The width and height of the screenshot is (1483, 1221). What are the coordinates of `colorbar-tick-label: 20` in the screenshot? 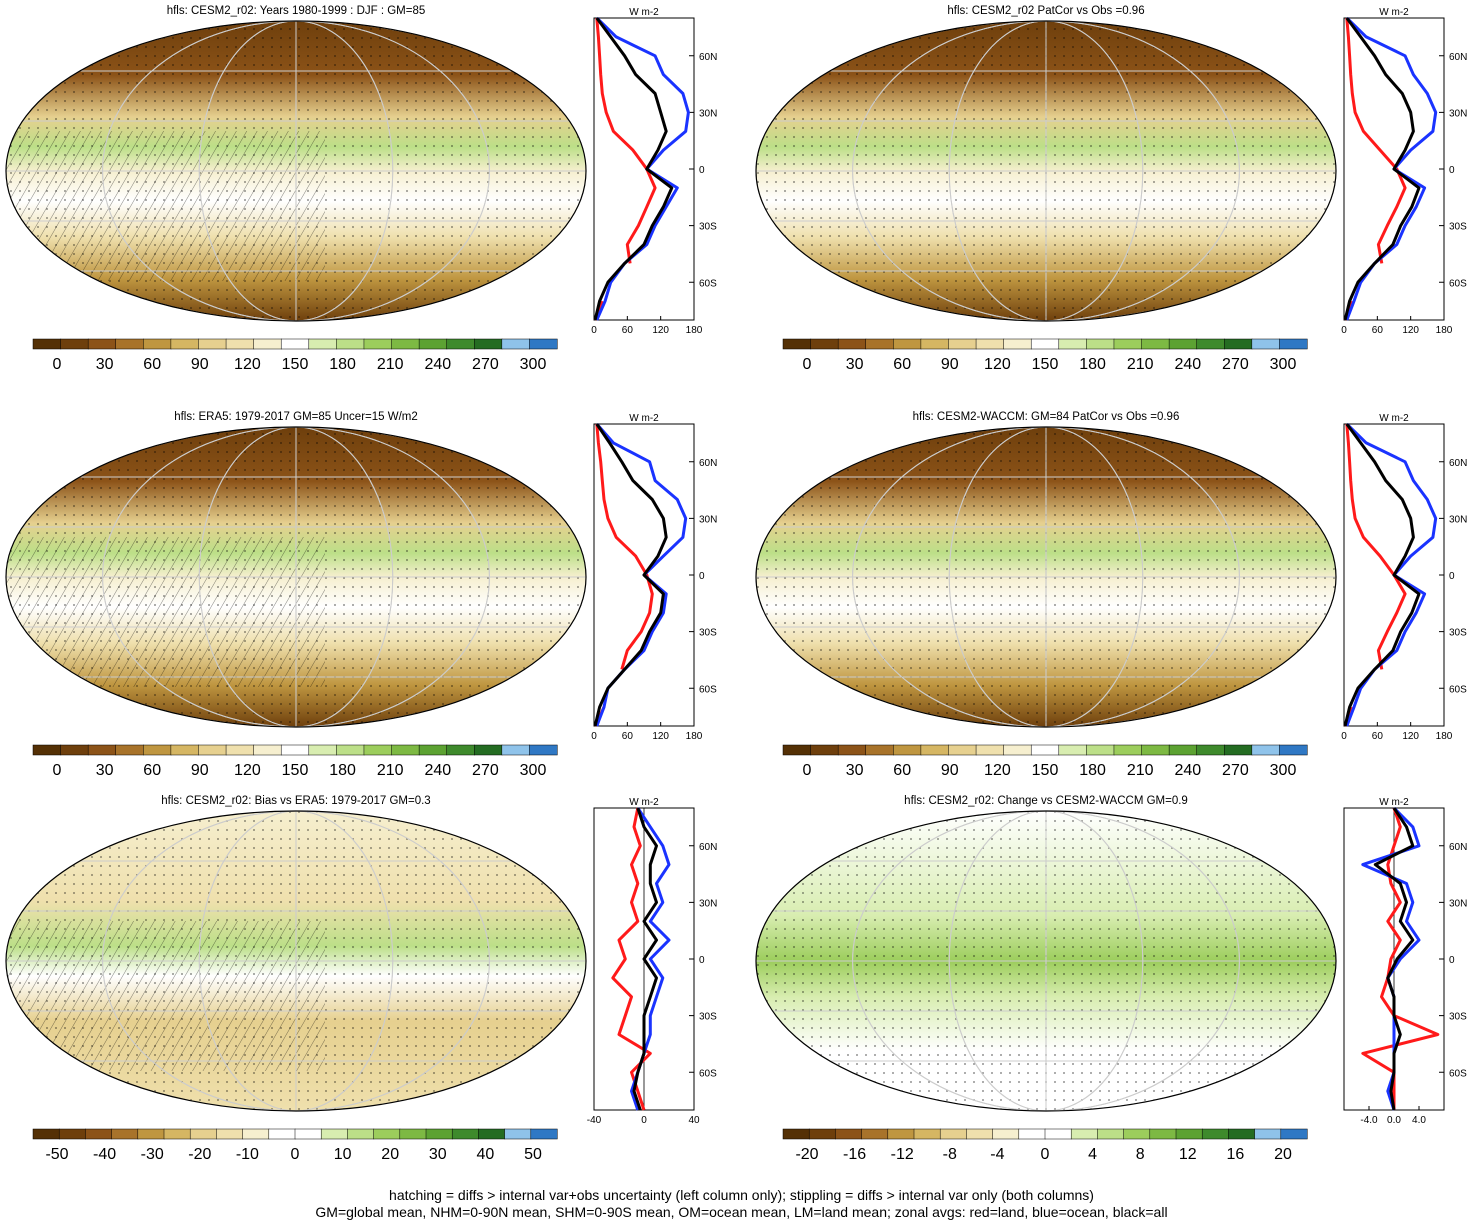 It's located at (390, 1154).